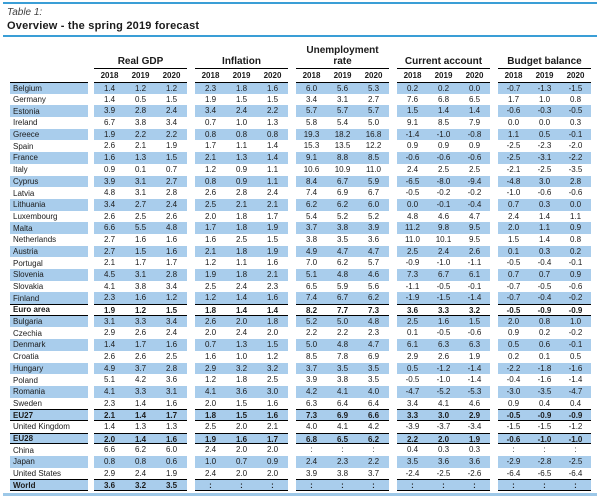 This screenshot has height=496, width=600. I want to click on value-cell: 5.7, so click(373, 263).